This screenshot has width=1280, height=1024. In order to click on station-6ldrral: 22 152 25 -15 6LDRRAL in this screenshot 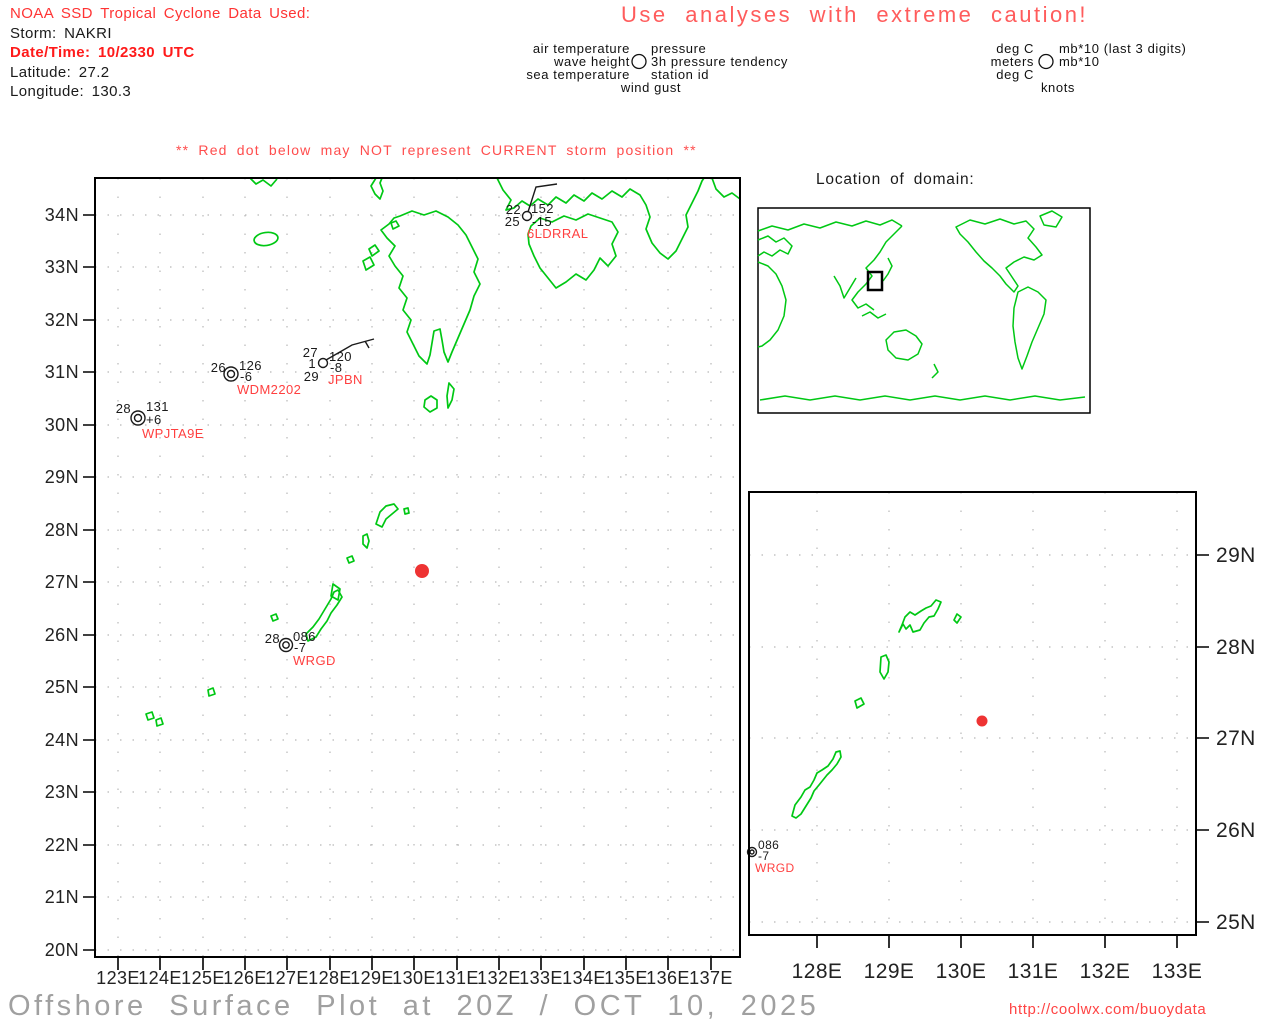, I will do `click(546, 212)`.